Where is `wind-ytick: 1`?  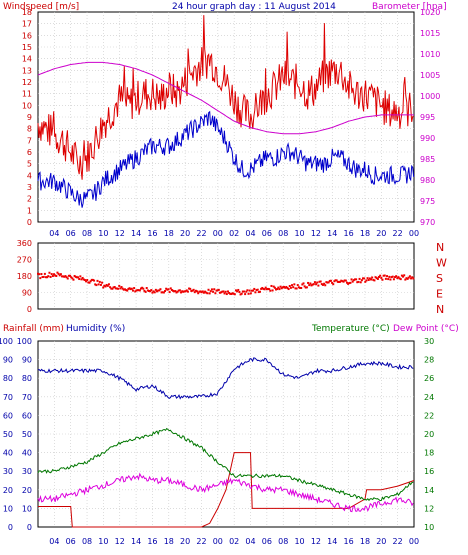
wind-ytick: 1 is located at coordinates (29, 210).